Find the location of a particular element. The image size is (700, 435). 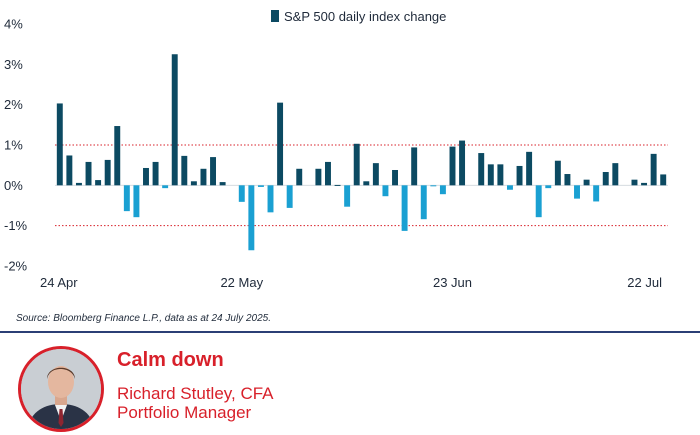

y-tick-label: 0% is located at coordinates (13, 185).